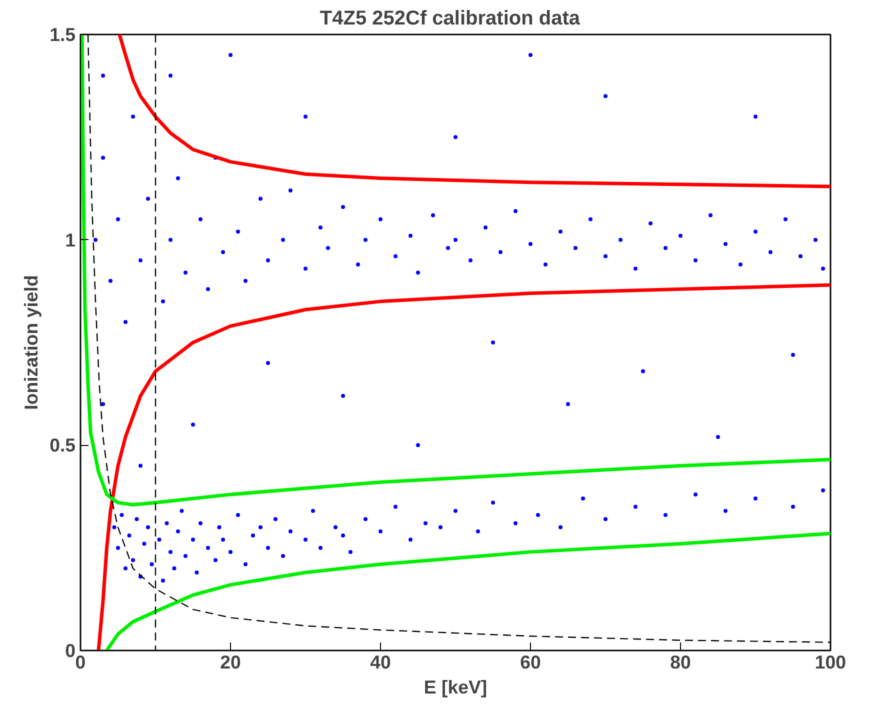 The image size is (875, 707). Describe the element at coordinates (63, 34) in the screenshot. I see `y-tick-label: 1.5` at that location.